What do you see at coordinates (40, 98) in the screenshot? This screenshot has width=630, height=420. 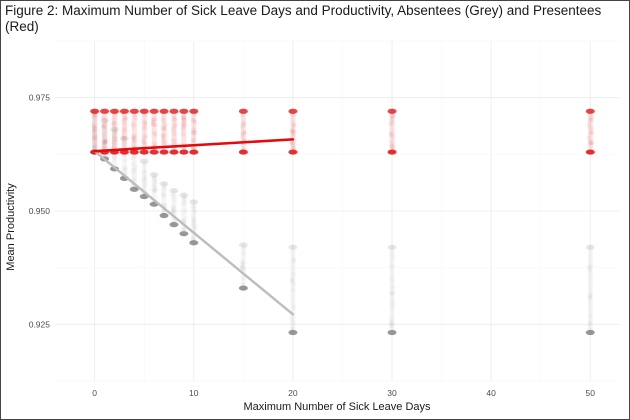 I see `y-tick-label: 0.975` at bounding box center [40, 98].